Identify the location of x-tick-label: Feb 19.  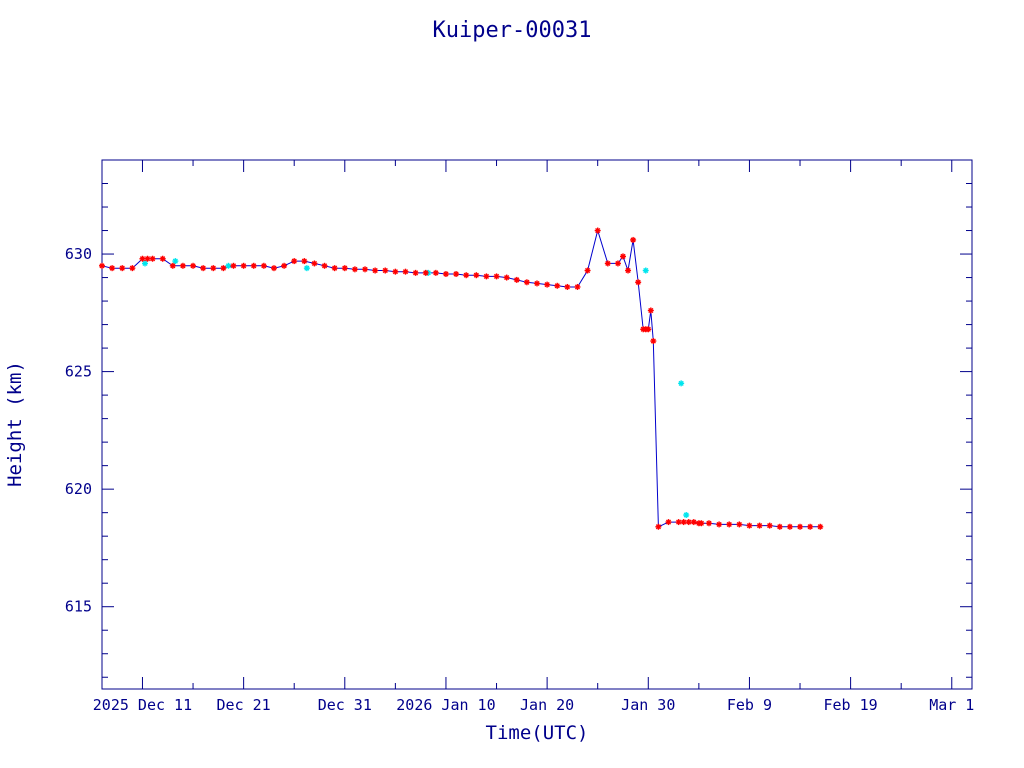
(851, 705).